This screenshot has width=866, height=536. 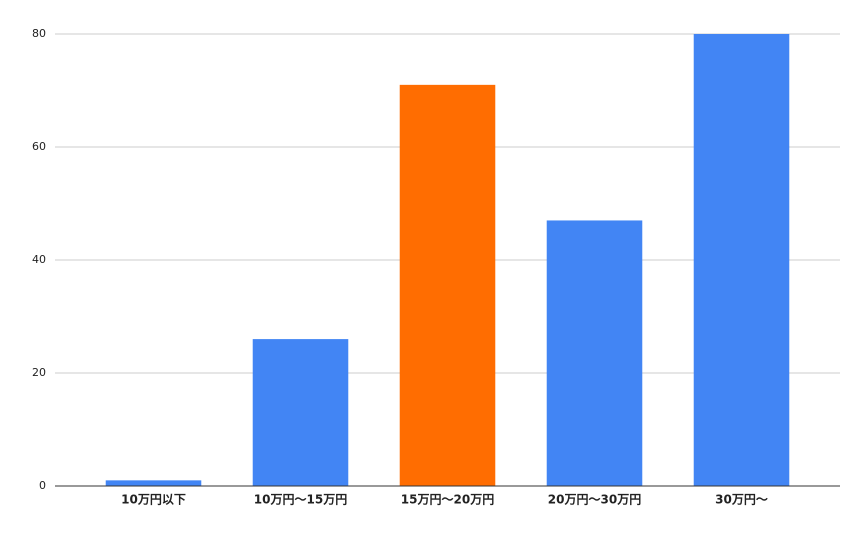 I want to click on x-tick-label: 30万円〜, so click(x=741, y=500).